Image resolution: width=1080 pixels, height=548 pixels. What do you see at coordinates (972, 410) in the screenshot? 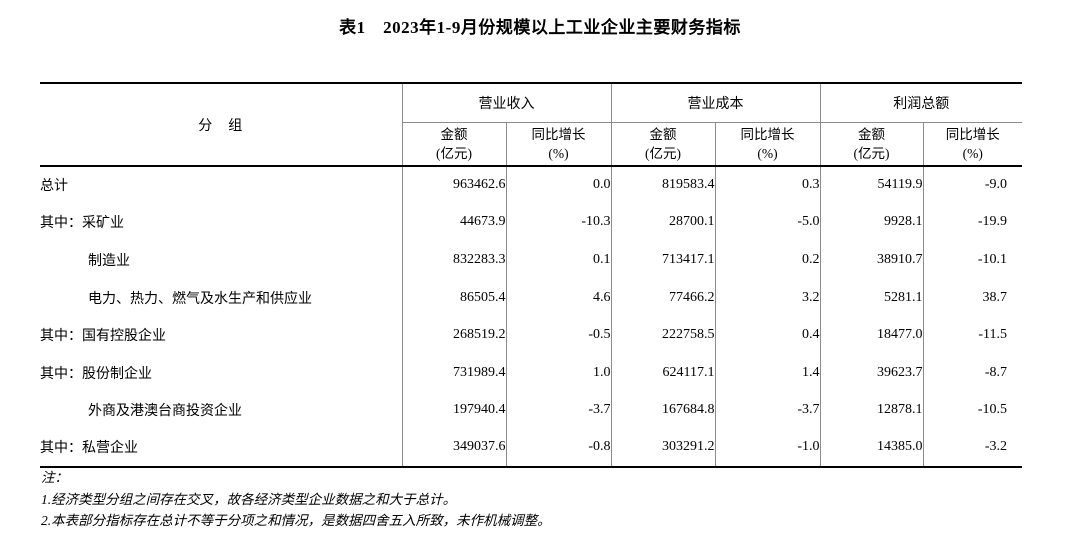
I see `cell-profit-growth: -10.5` at bounding box center [972, 410].